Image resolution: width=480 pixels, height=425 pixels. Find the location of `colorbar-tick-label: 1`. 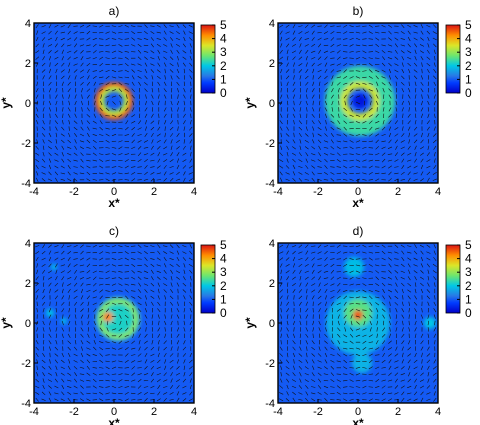

colorbar-tick-label: 1 is located at coordinates (468, 79).